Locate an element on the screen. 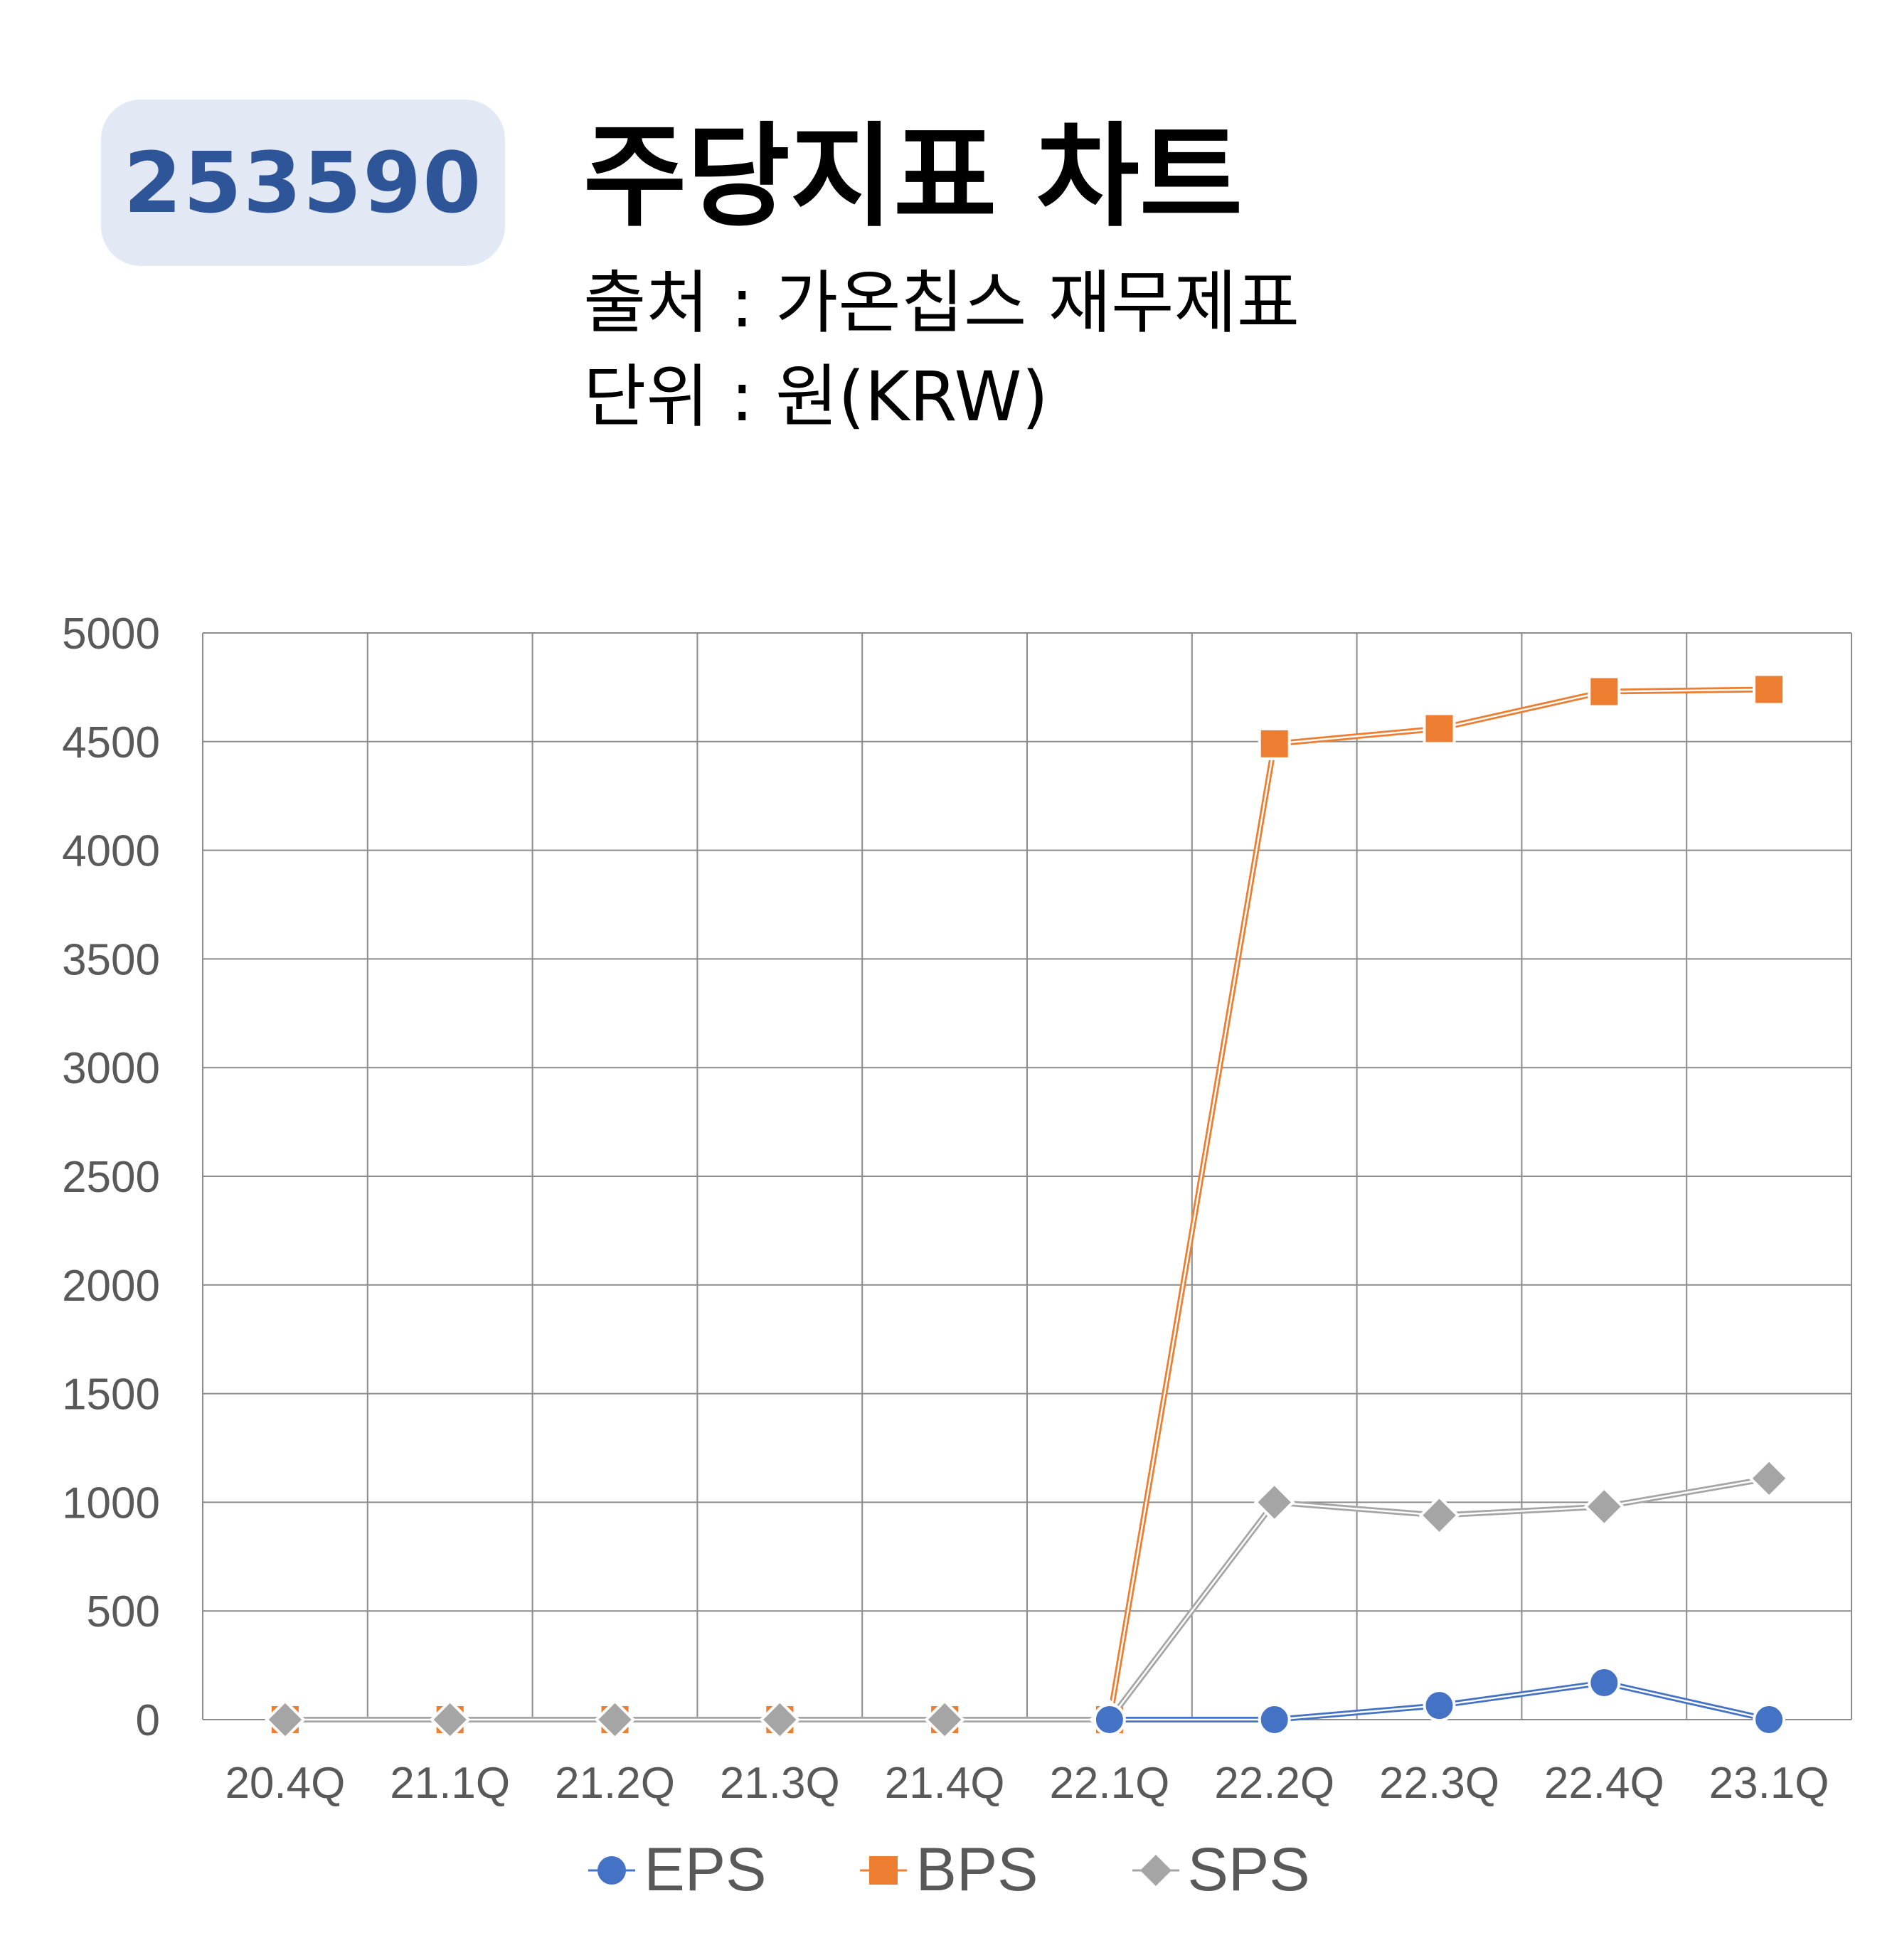 Image resolution: width=1897 pixels, height=1960 pixels. legend-label-eps: EPS is located at coordinates (706, 1870).